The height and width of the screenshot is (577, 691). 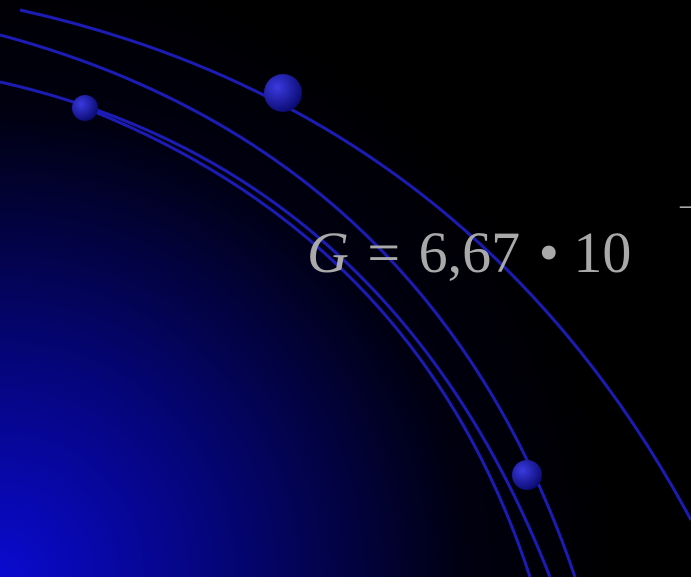 I want to click on variable: G, so click(x=328, y=252).